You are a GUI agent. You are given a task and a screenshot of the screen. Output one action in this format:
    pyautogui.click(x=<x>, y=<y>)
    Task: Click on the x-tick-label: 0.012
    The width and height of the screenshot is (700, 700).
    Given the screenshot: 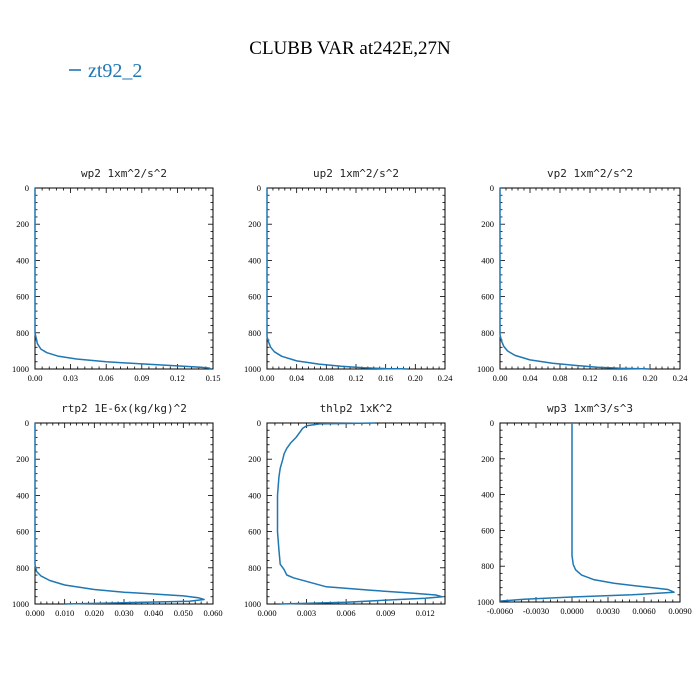 What is the action you would take?
    pyautogui.click(x=425, y=613)
    